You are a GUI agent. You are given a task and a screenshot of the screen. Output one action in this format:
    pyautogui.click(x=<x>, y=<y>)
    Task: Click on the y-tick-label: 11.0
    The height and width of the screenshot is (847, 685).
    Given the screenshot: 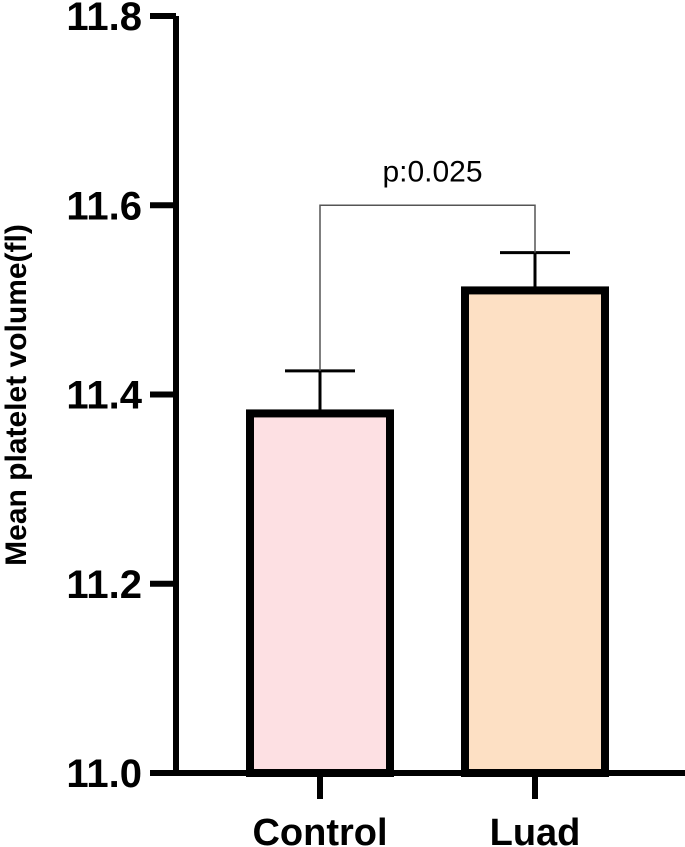 What is the action you would take?
    pyautogui.click(x=104, y=774)
    